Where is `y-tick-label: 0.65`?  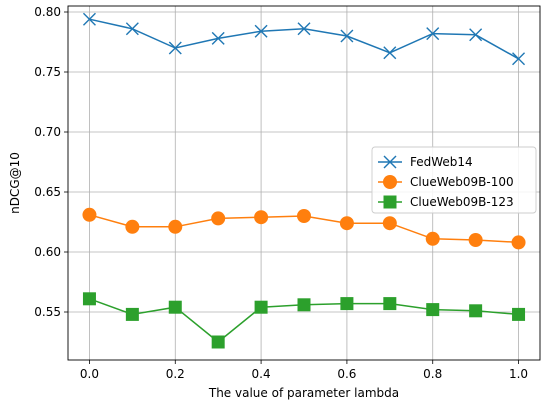
y-tick-label: 0.65 is located at coordinates (47, 192).